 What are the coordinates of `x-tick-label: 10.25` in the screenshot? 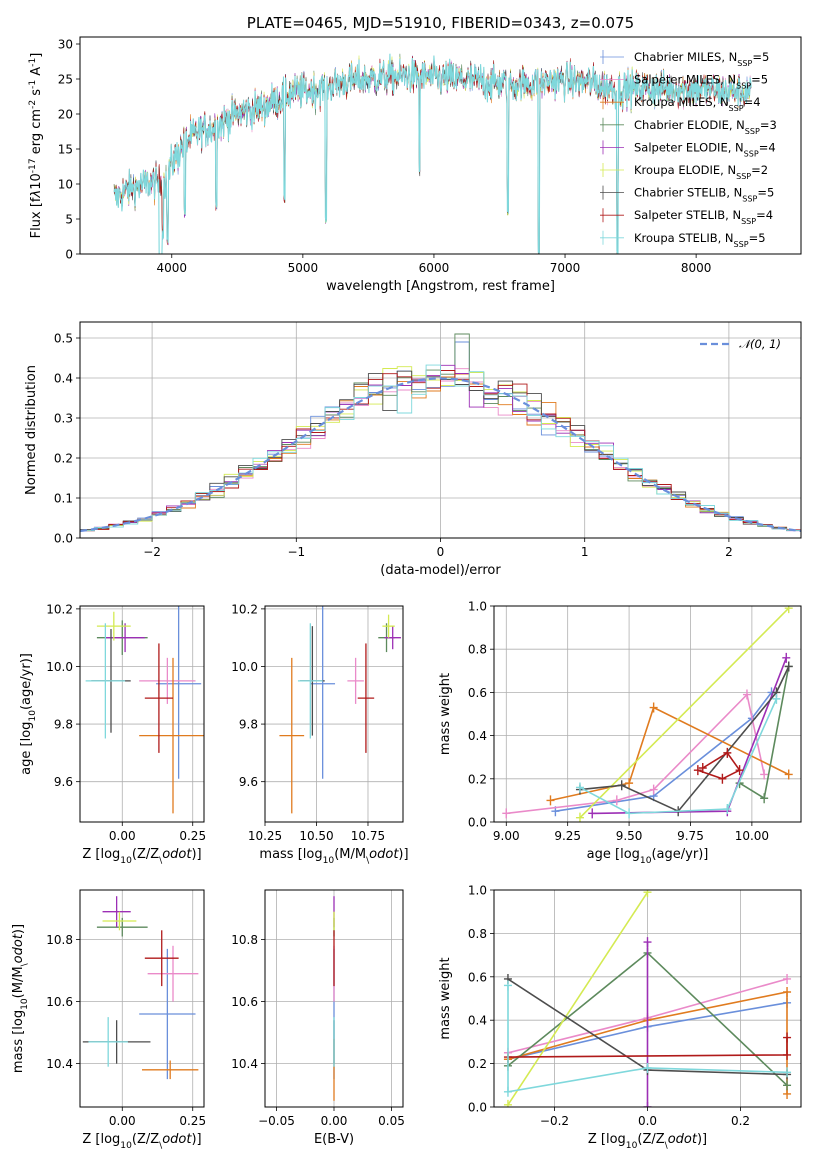 It's located at (265, 836).